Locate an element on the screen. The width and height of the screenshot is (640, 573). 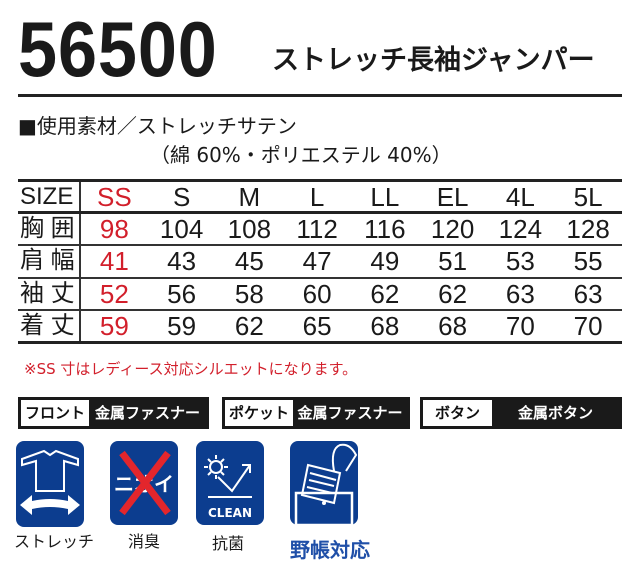
row-label: 着 丈 is located at coordinates (49, 327).